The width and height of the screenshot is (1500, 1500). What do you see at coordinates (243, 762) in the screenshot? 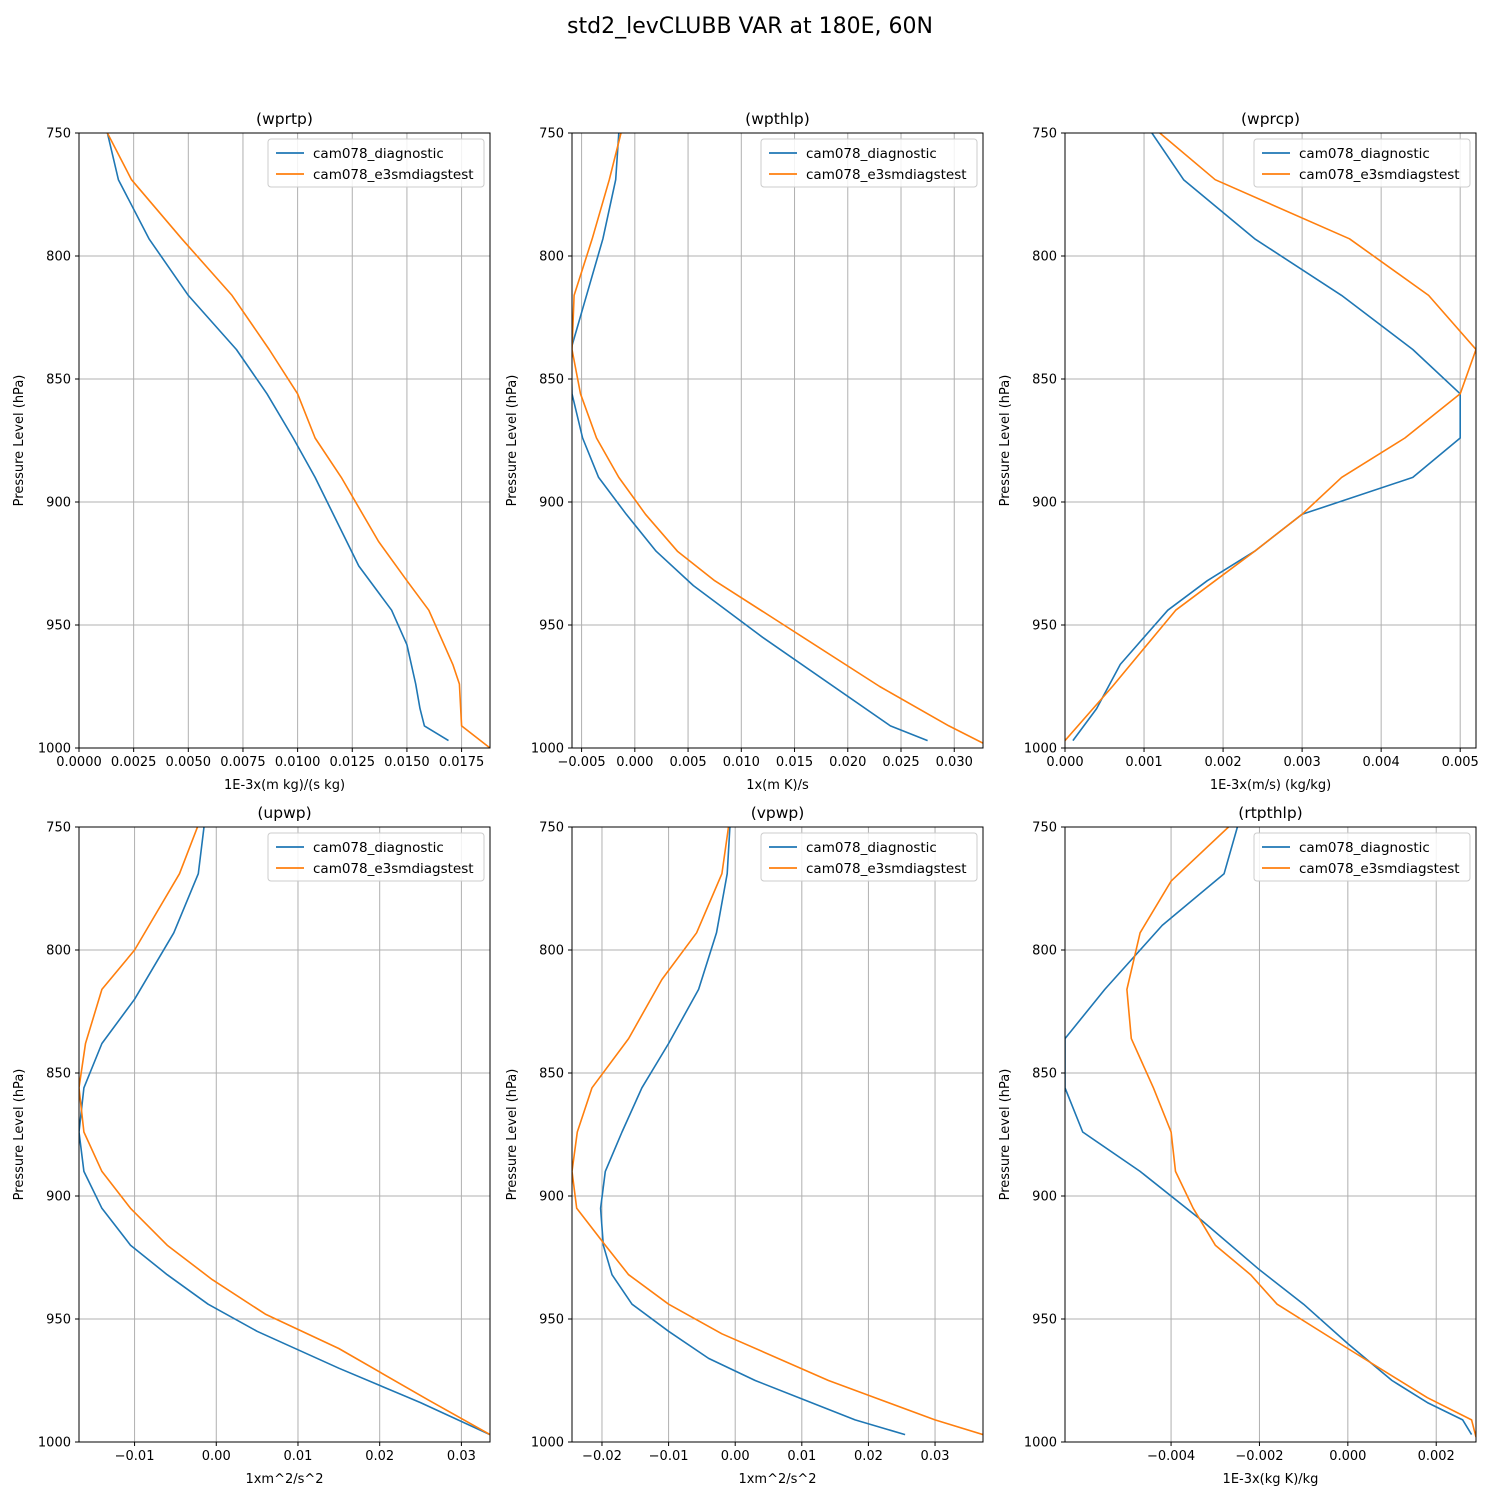
I see `x-tick-label: 0.0075` at bounding box center [243, 762].